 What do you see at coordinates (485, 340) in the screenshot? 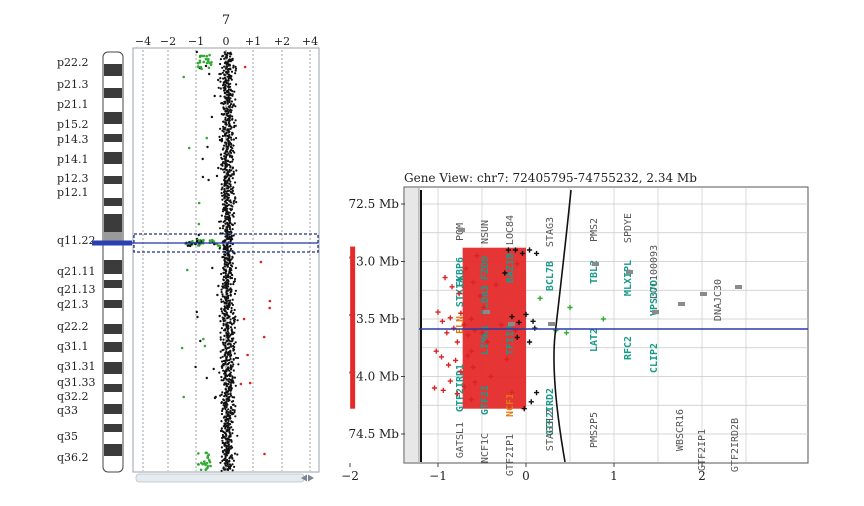
I see `gene-label: LIMK1` at bounding box center [485, 340].